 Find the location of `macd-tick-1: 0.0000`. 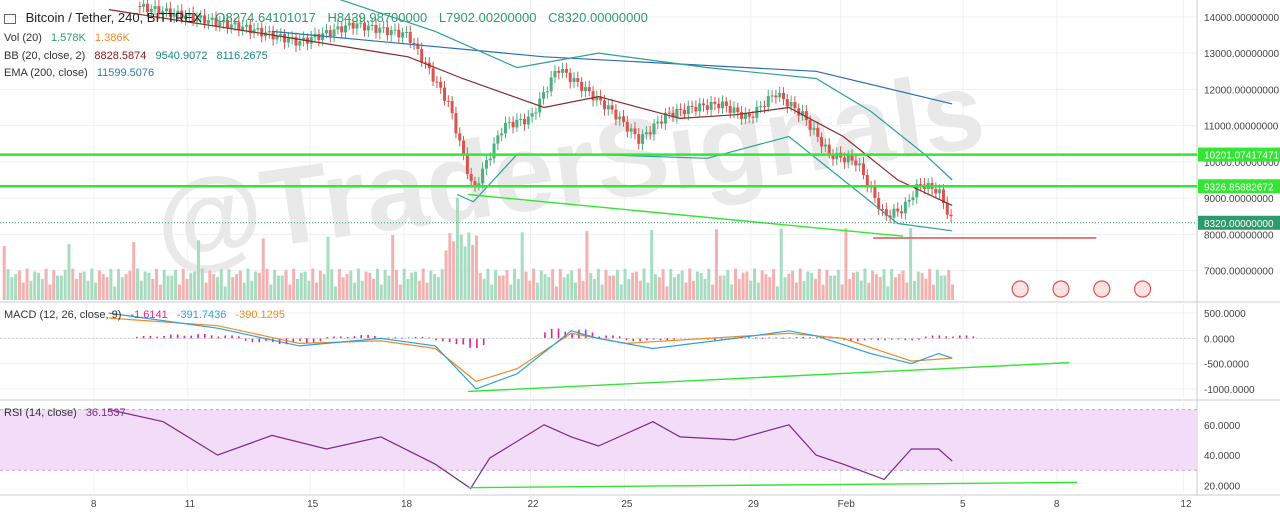

macd-tick-1: 0.0000 is located at coordinates (1219, 339).